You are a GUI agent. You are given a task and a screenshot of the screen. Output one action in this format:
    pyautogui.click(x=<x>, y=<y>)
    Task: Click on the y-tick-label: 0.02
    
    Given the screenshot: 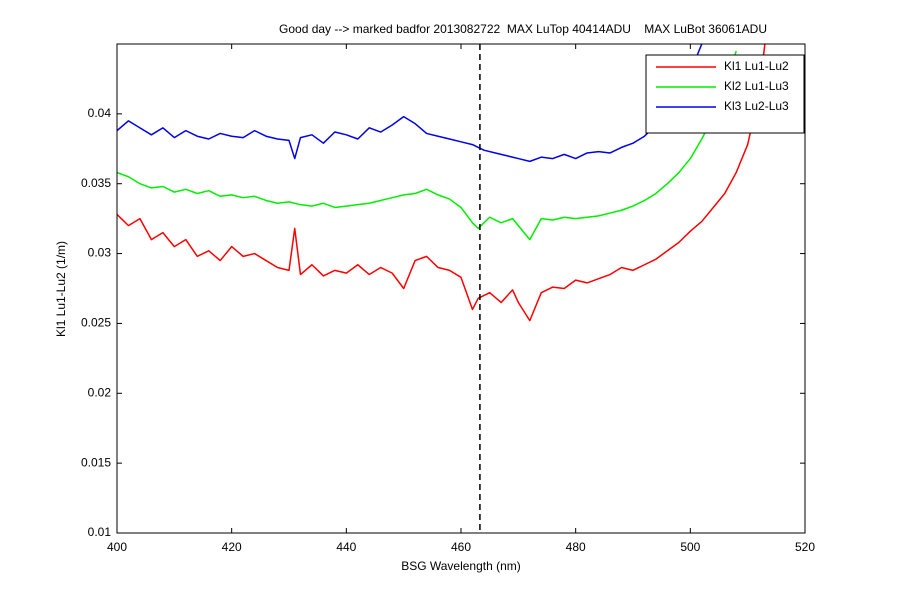 What is the action you would take?
    pyautogui.click(x=100, y=392)
    